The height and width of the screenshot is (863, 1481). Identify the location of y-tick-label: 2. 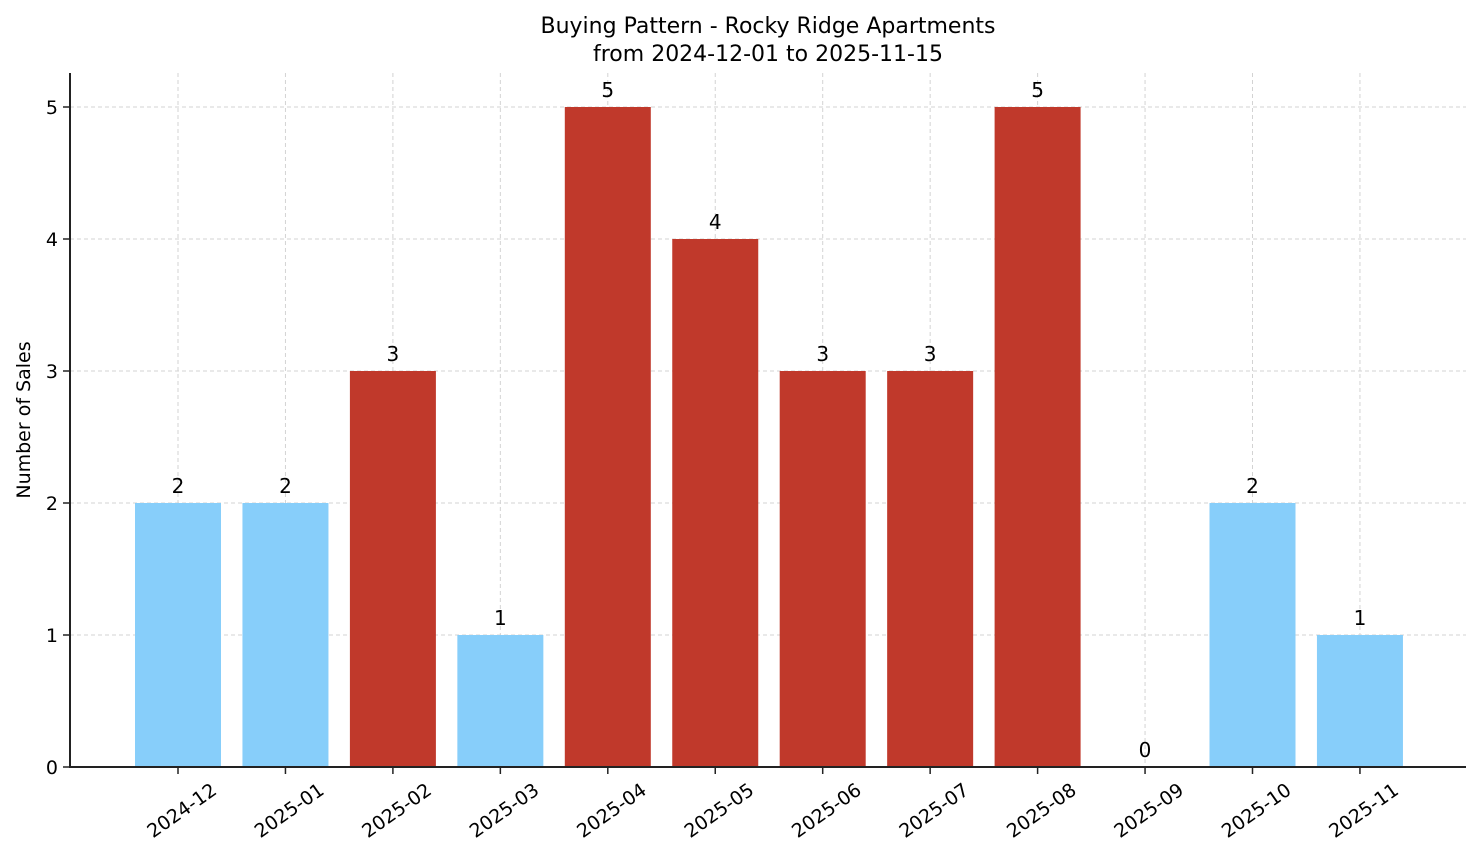
(52, 504).